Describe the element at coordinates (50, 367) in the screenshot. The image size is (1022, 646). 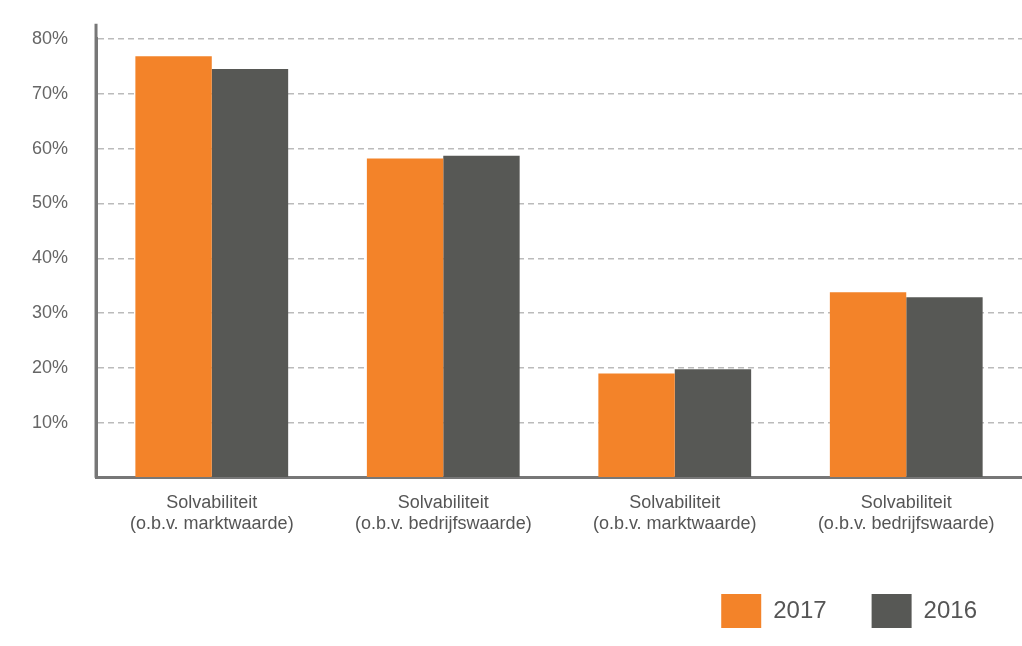
I see `y-tick-label: 20%` at that location.